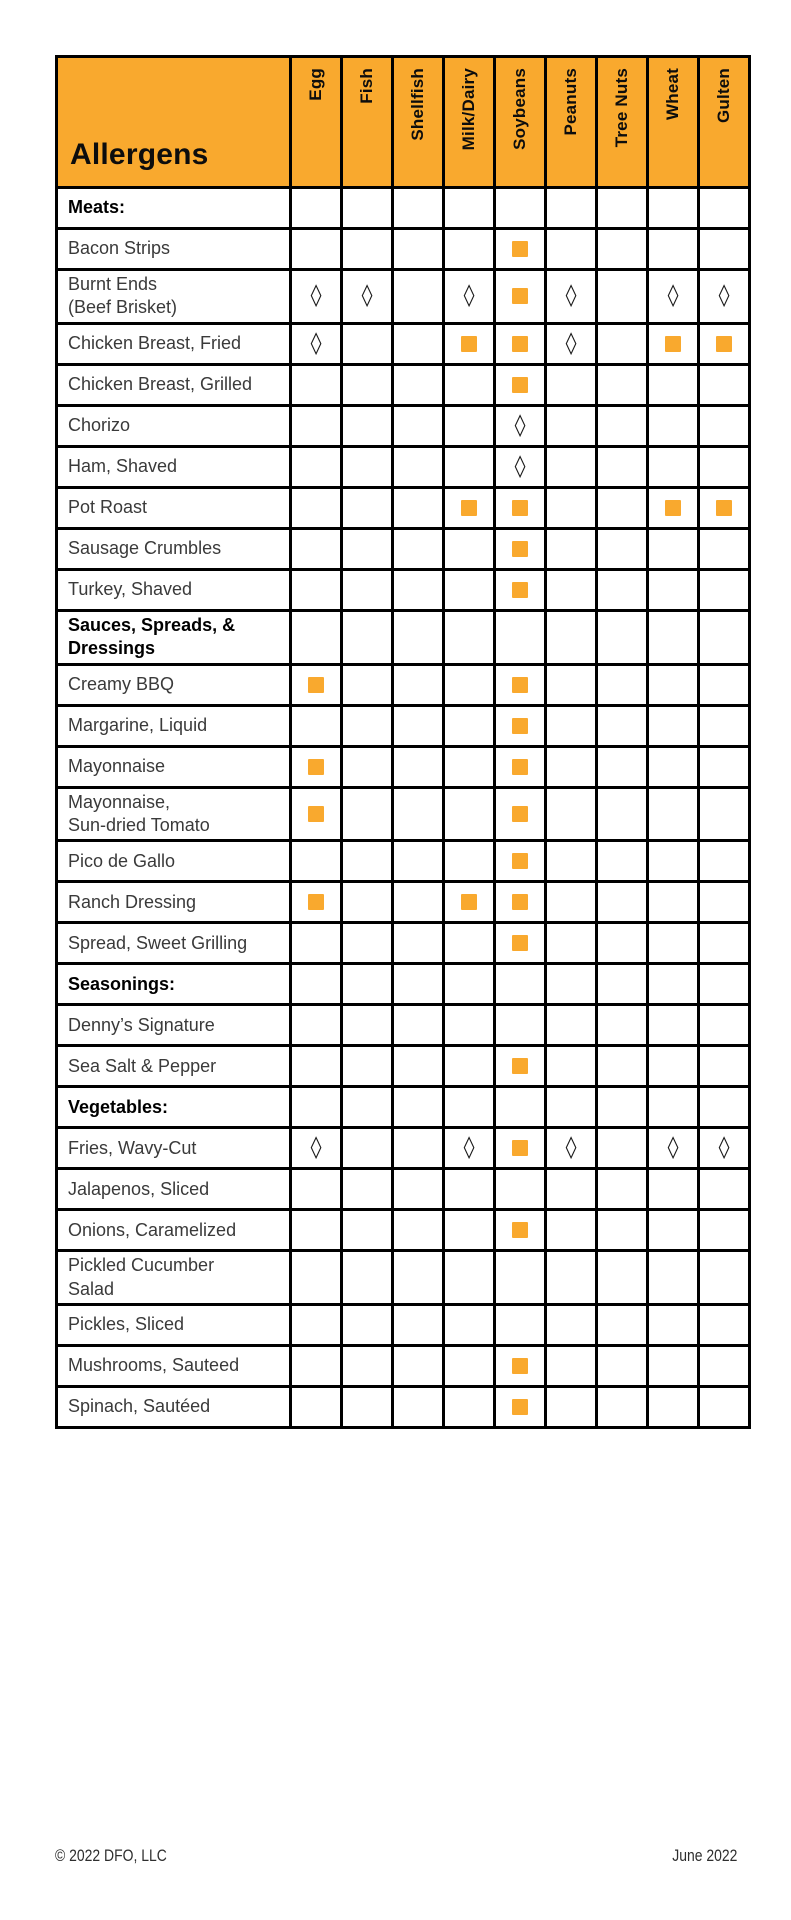 The height and width of the screenshot is (1920, 791). I want to click on row-label: Chicken Breast, Grilled, so click(173, 384).